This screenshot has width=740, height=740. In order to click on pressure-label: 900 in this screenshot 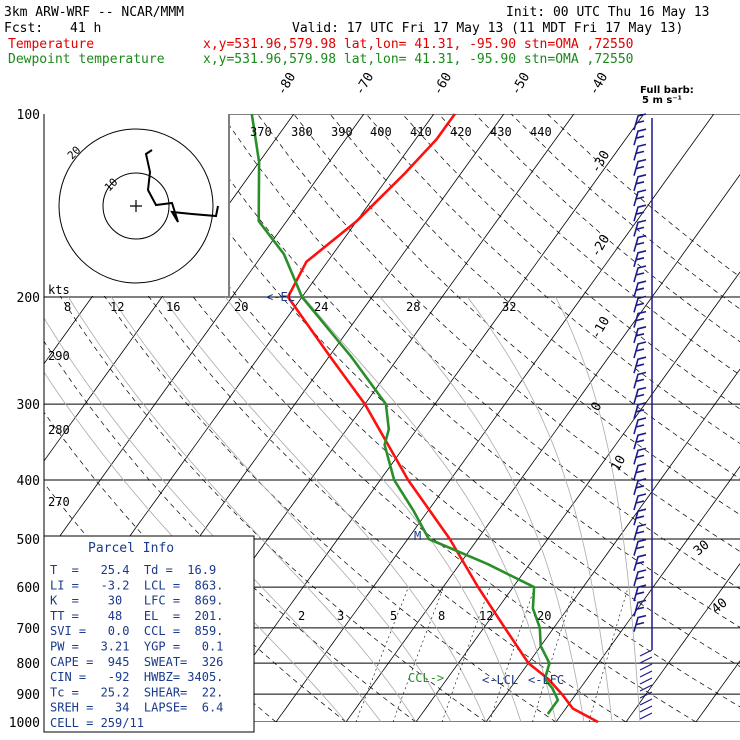, I will do `click(28, 695)`.